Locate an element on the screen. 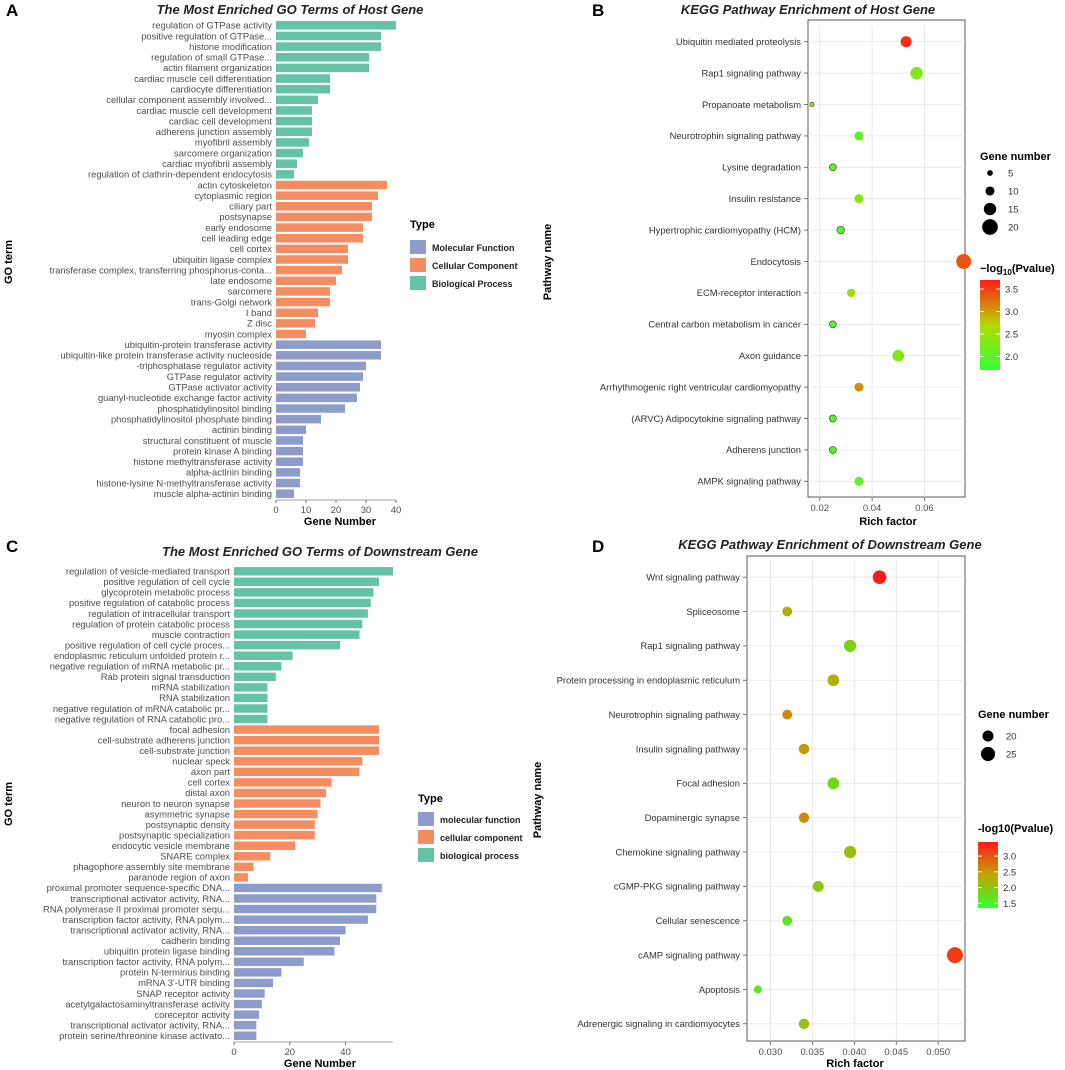 This screenshot has width=1065, height=1070. panel-c-category-label: postsynaptic specialization is located at coordinates (174, 834).